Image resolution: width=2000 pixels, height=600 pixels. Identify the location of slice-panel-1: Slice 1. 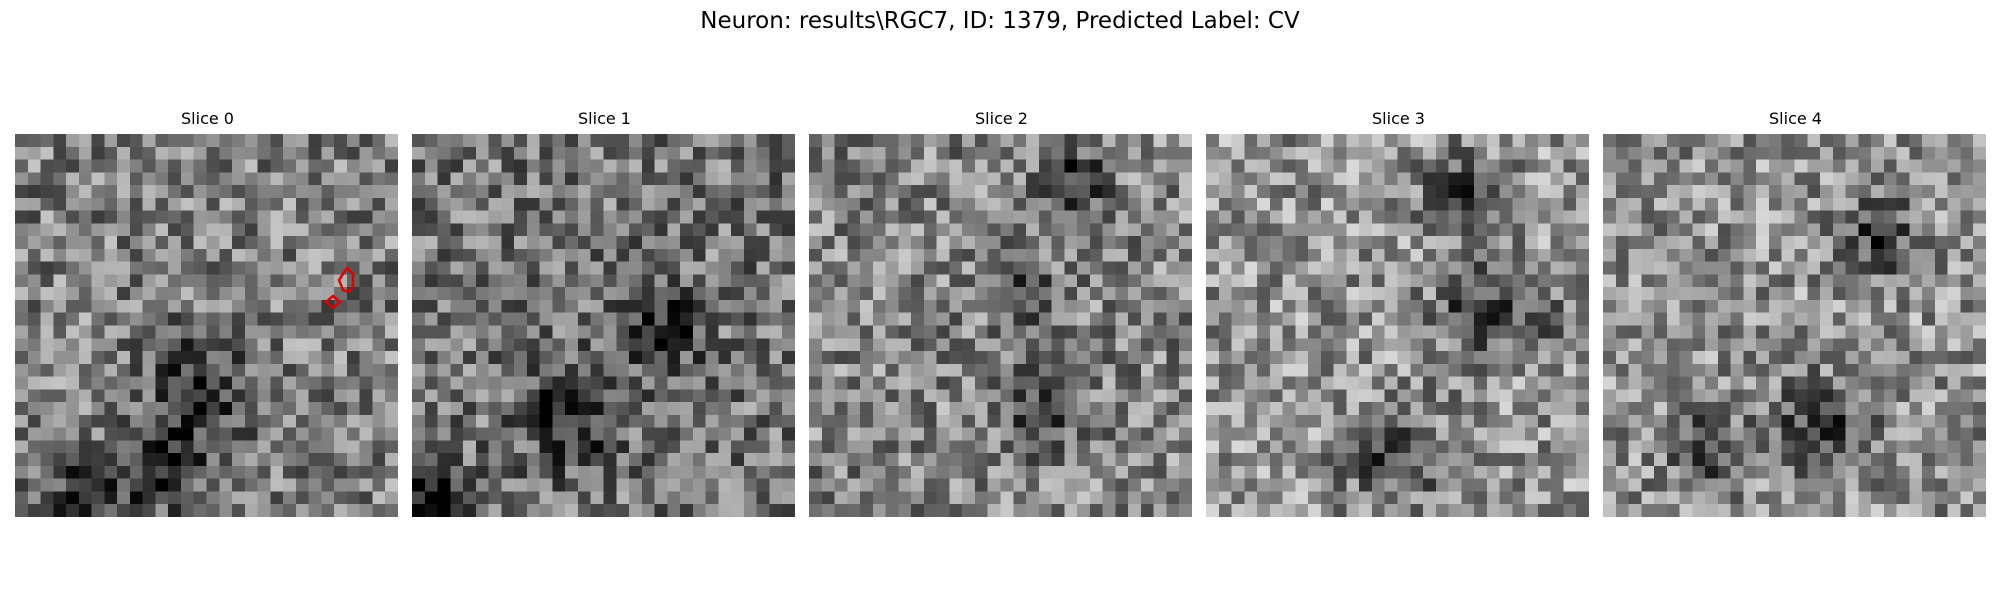
(604, 313).